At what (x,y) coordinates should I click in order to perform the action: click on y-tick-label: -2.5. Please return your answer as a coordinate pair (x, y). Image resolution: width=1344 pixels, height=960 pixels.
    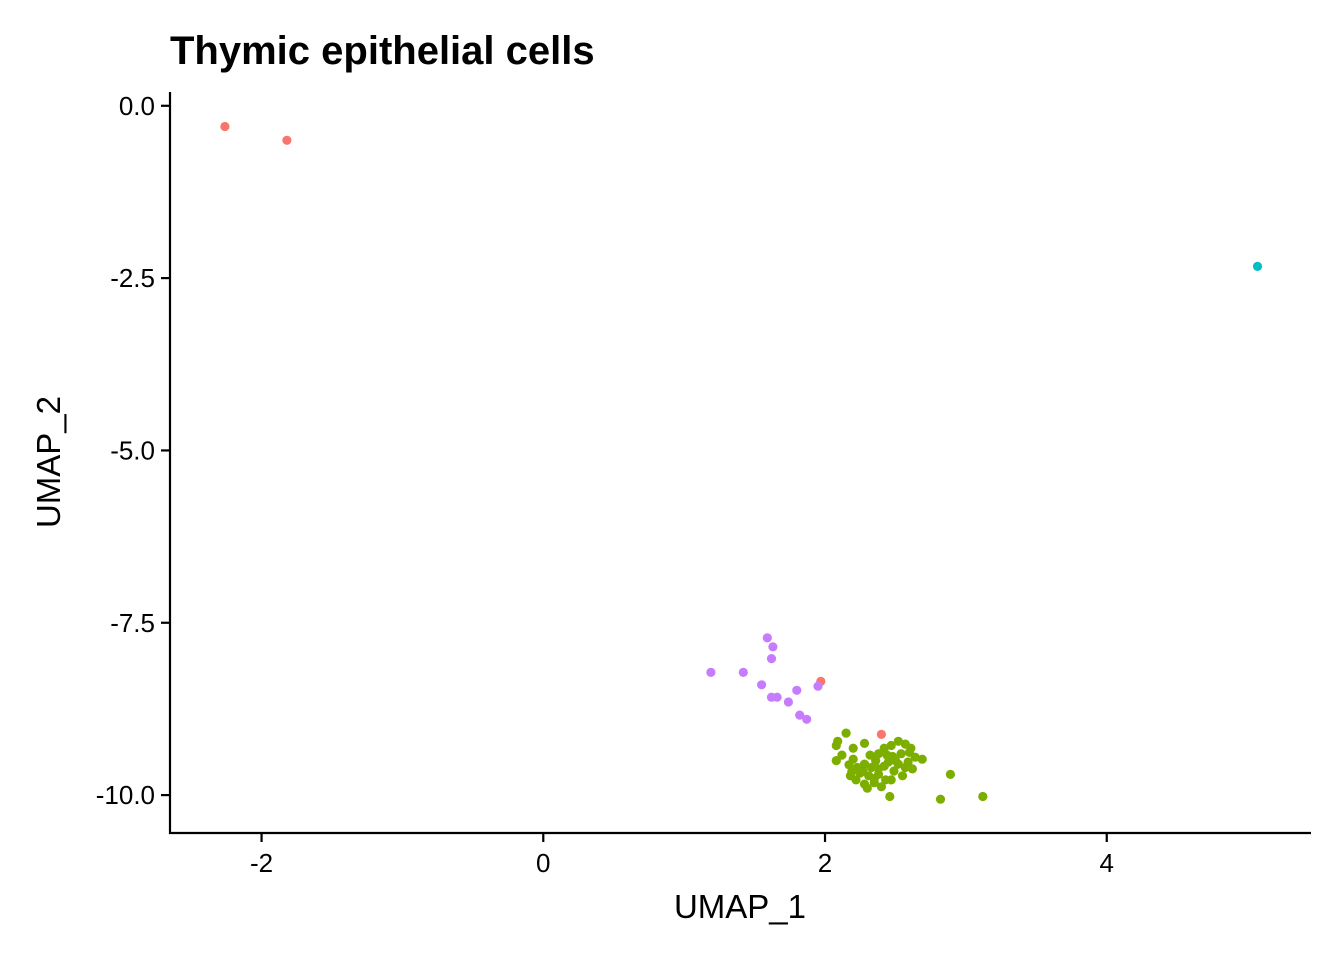
    Looking at the image, I should click on (132, 278).